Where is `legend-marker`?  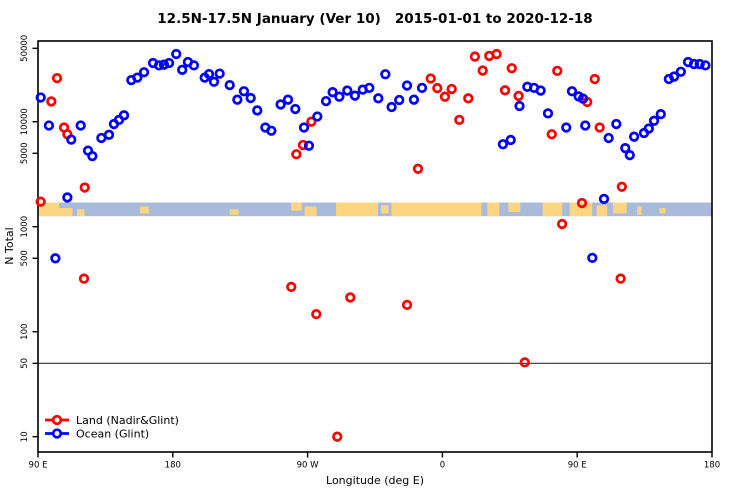 legend-marker is located at coordinates (57, 433).